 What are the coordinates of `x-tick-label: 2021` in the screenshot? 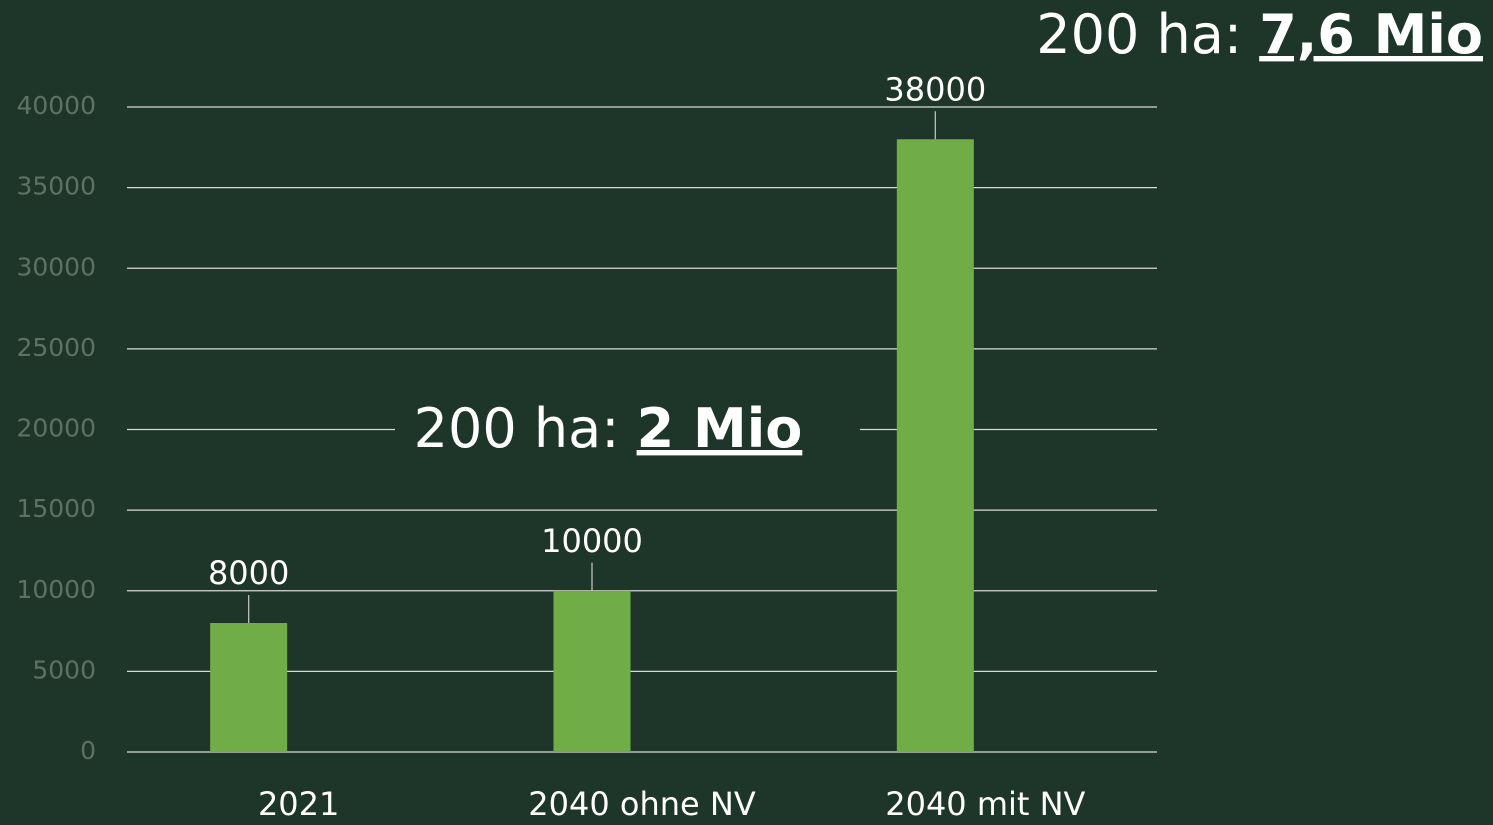 It's located at (298, 804).